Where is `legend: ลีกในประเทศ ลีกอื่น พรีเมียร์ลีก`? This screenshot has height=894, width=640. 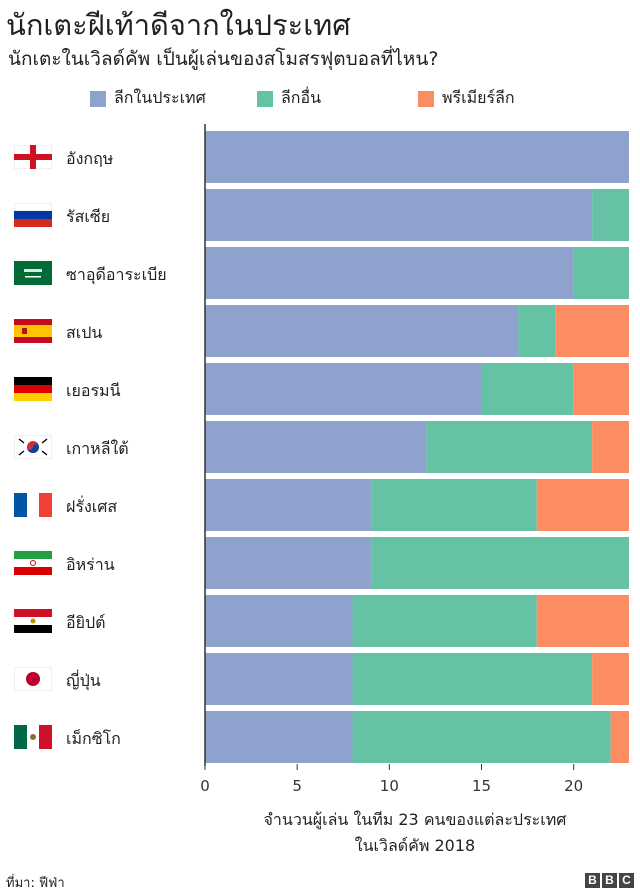
legend: ลีกในประเทศ ลีกอื่น พรีเมียร์ลีก is located at coordinates (320, 98).